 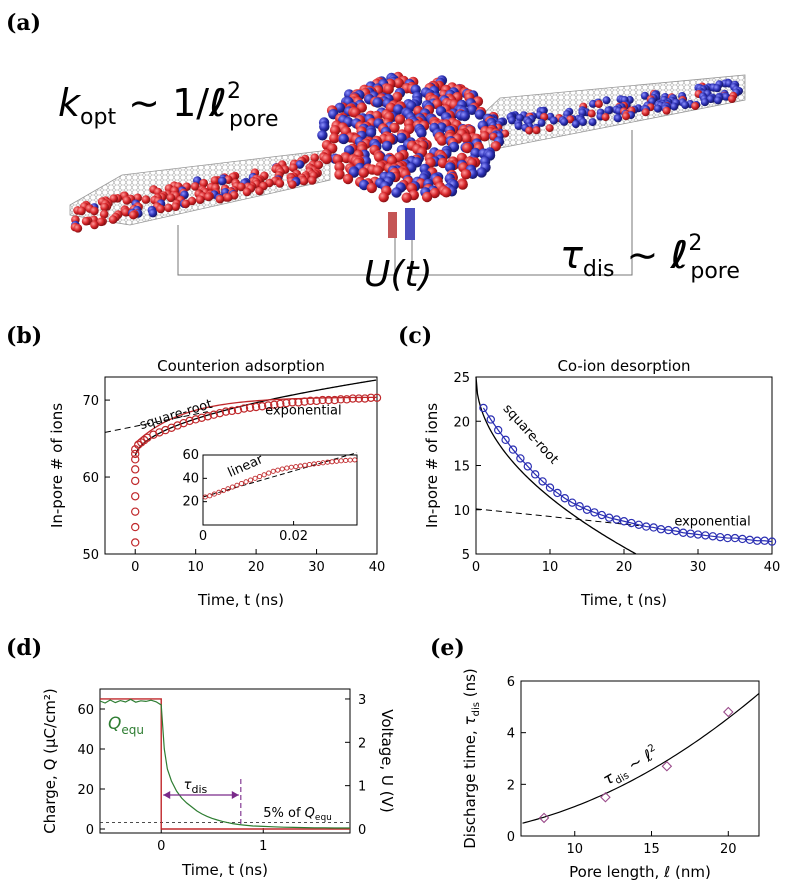 I want to click on chart-b-xlabel: Time, t (ns), so click(x=240, y=600).